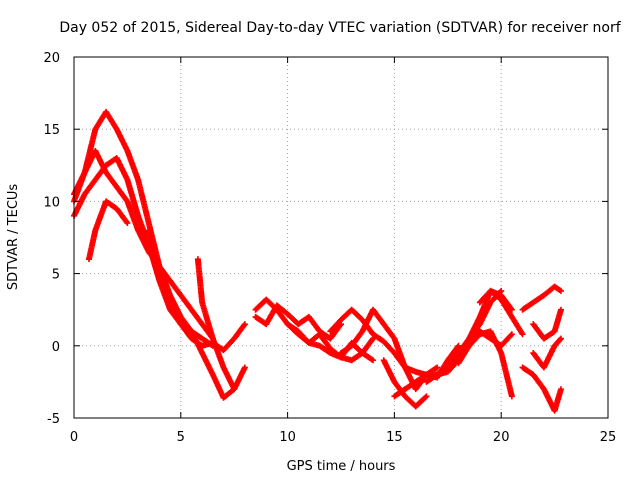 The width and height of the screenshot is (640, 484). Describe the element at coordinates (51, 202) in the screenshot. I see `y-tick-label: 10` at that location.